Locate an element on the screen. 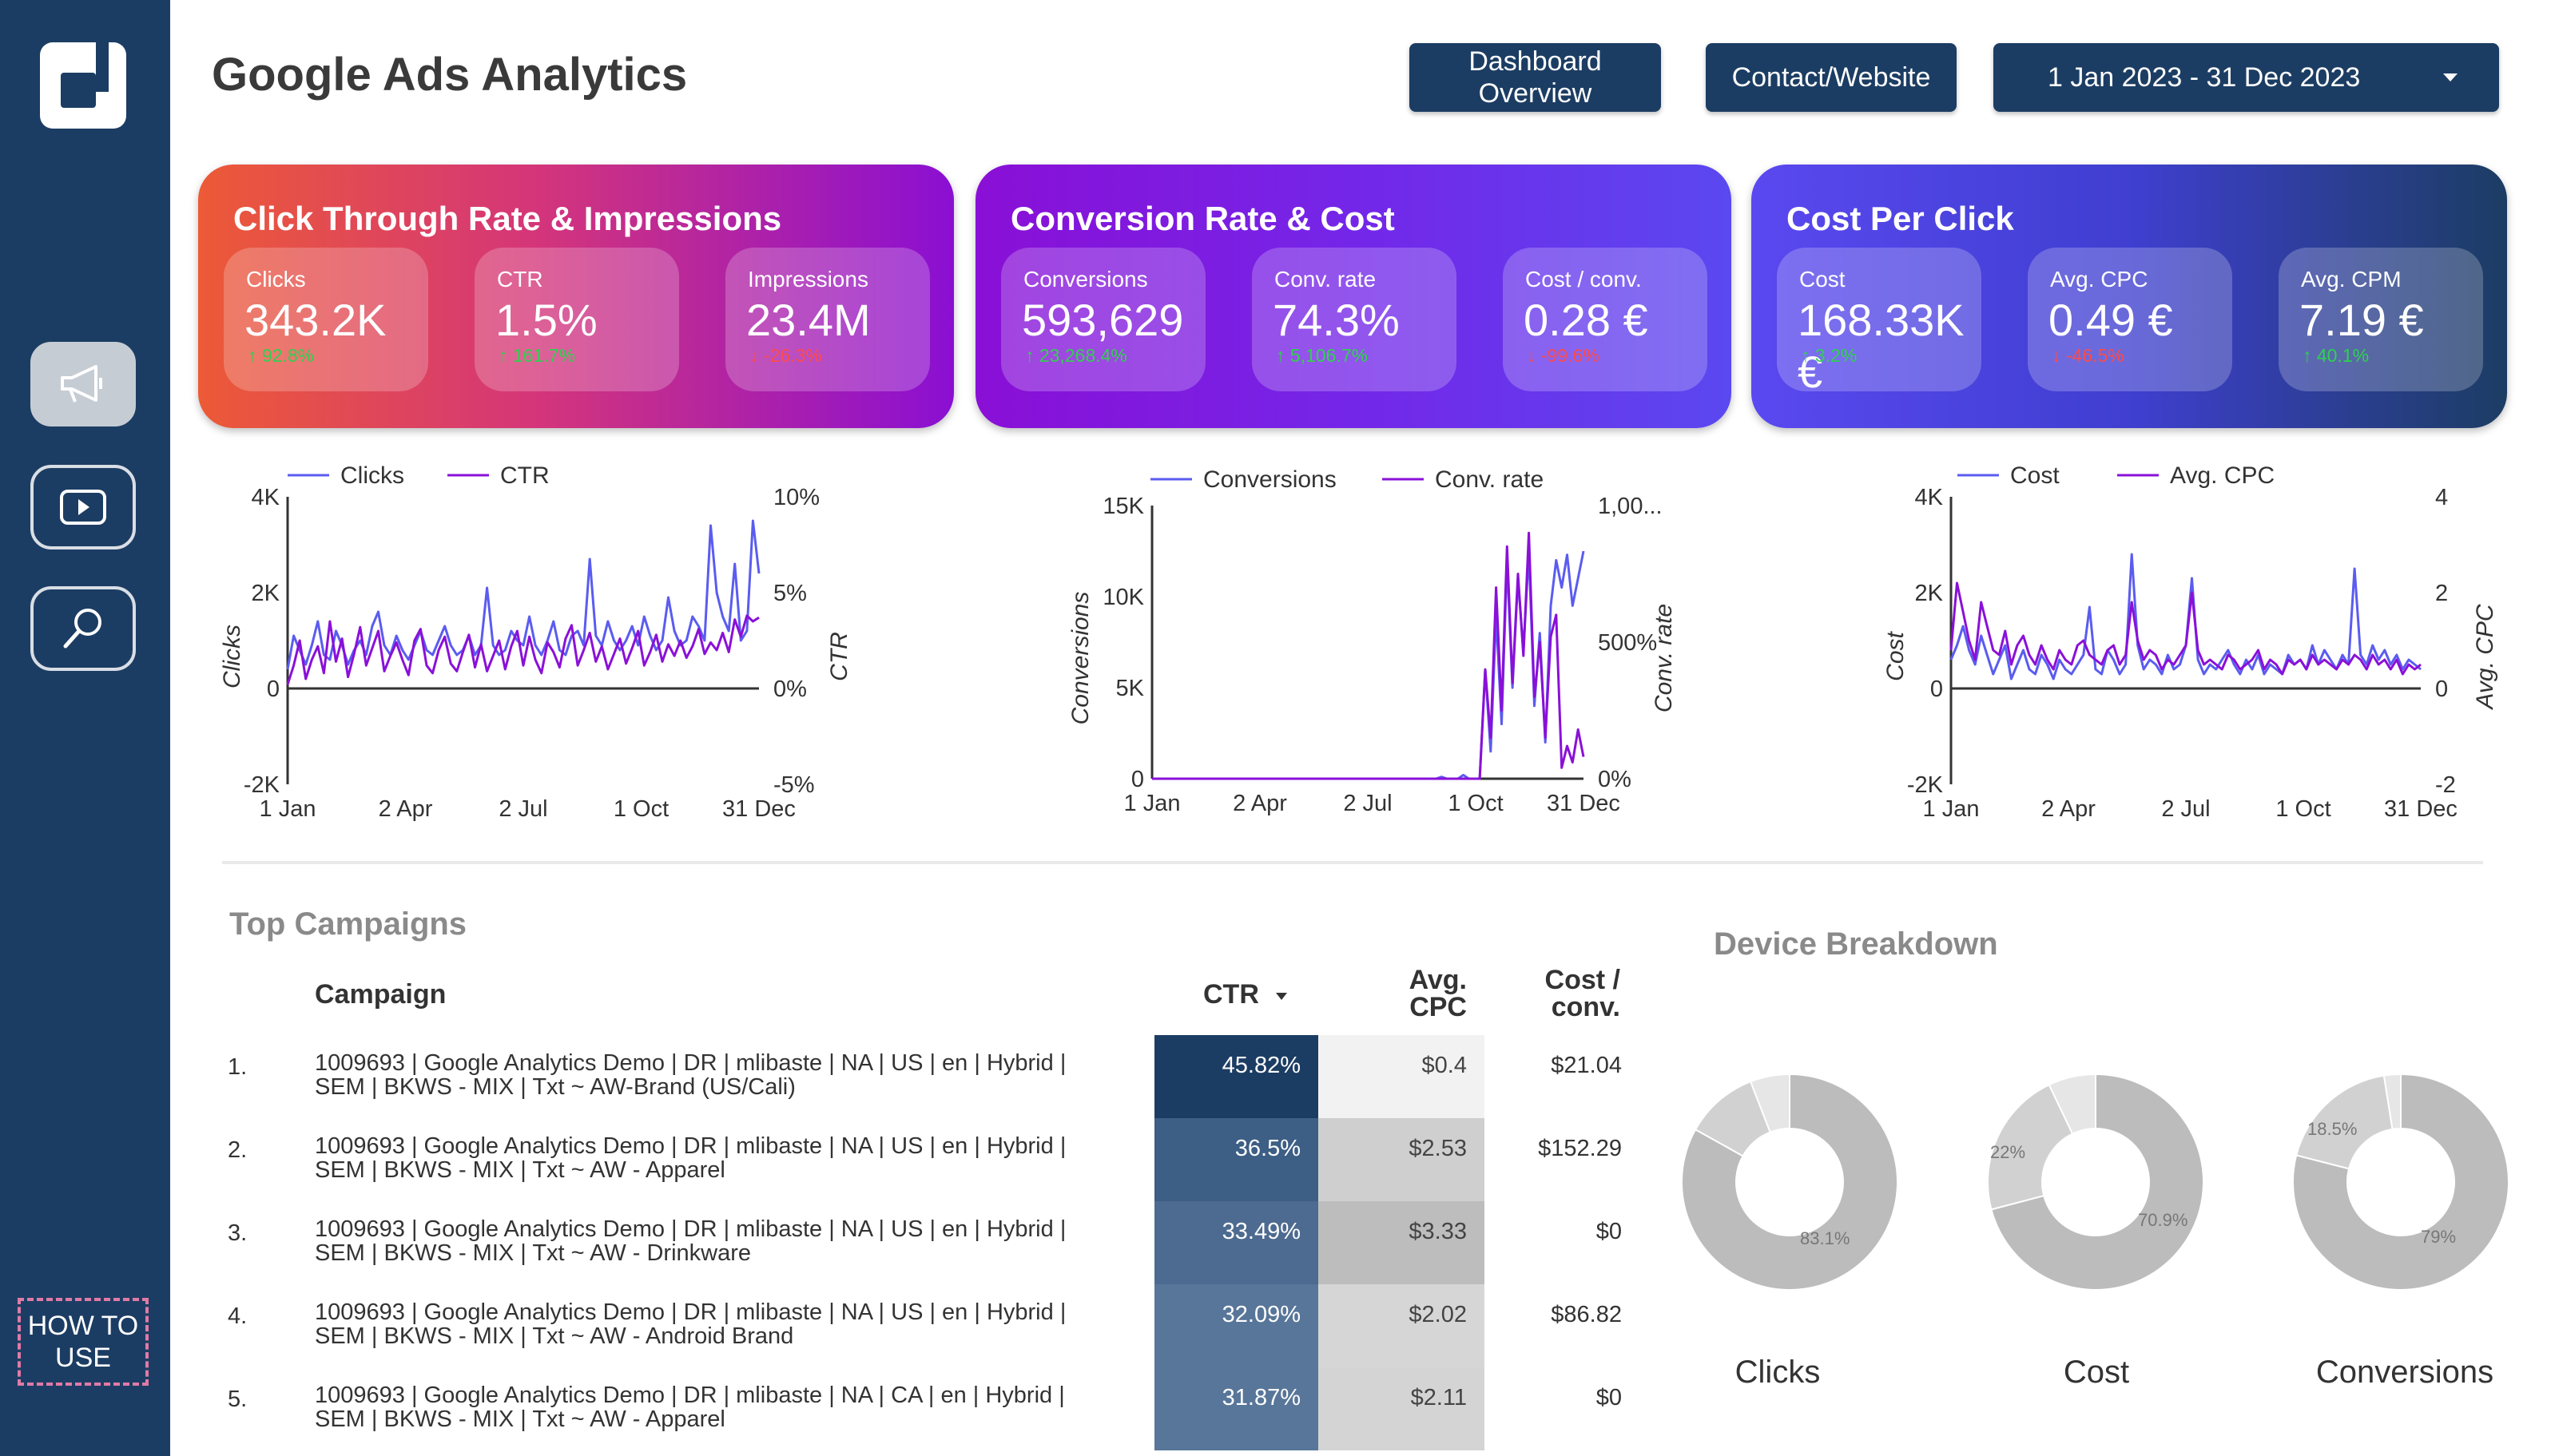  y2-axis-title: Avg. CPC is located at coordinates (2485, 657).